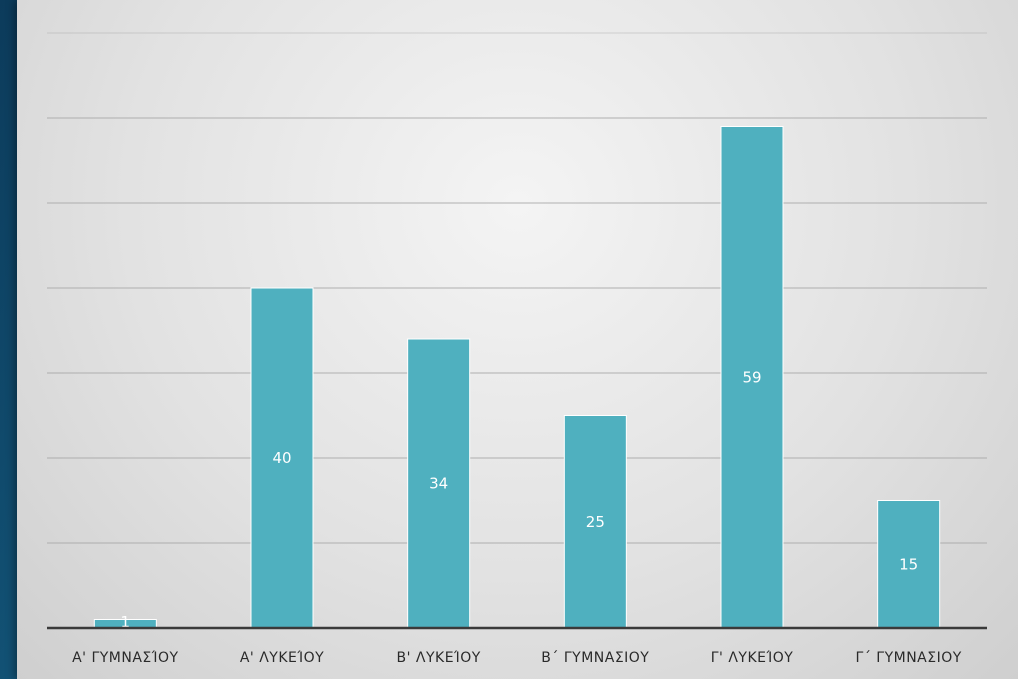 The width and height of the screenshot is (1018, 679). What do you see at coordinates (438, 658) in the screenshot?
I see `x-tick-label: Β' ΛΥΚΕΊΟΥ` at bounding box center [438, 658].